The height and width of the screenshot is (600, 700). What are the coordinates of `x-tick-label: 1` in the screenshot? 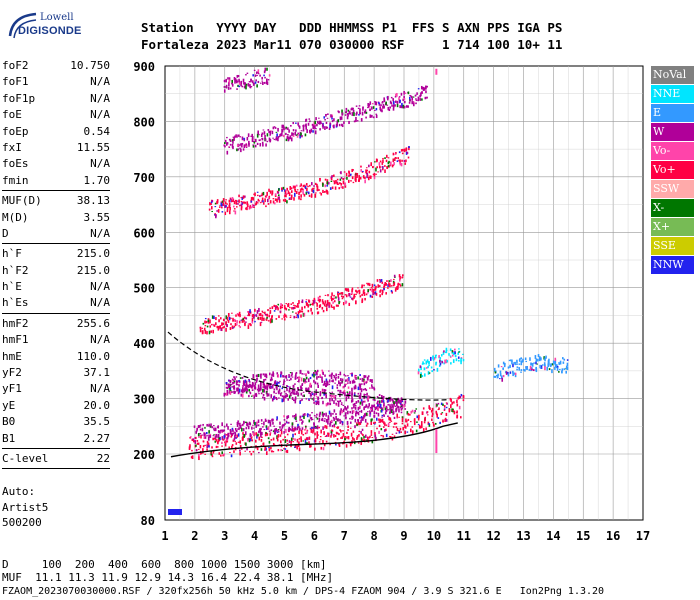 It's located at (164, 536).